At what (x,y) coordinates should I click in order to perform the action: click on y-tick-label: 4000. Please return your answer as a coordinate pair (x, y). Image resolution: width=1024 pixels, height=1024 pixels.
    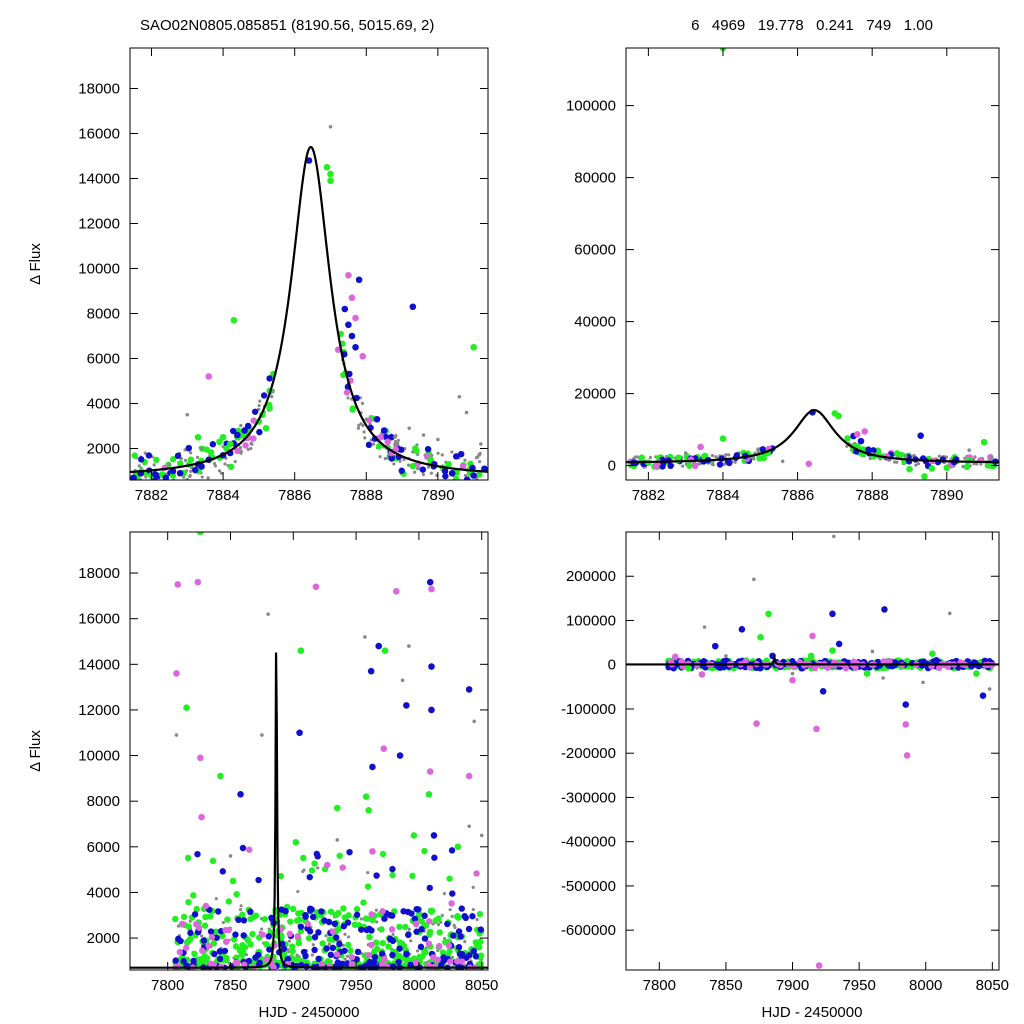
    Looking at the image, I should click on (103, 404).